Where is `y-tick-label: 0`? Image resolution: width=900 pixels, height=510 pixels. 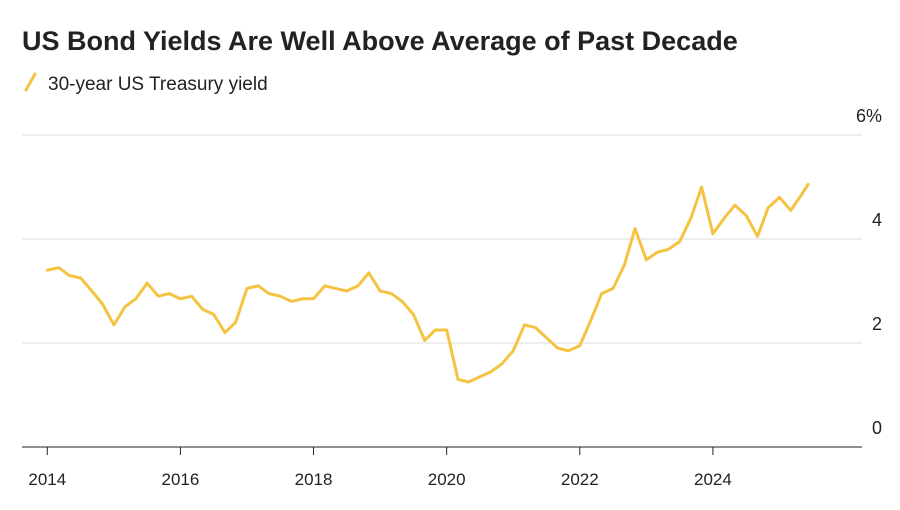
y-tick-label: 0 is located at coordinates (877, 428).